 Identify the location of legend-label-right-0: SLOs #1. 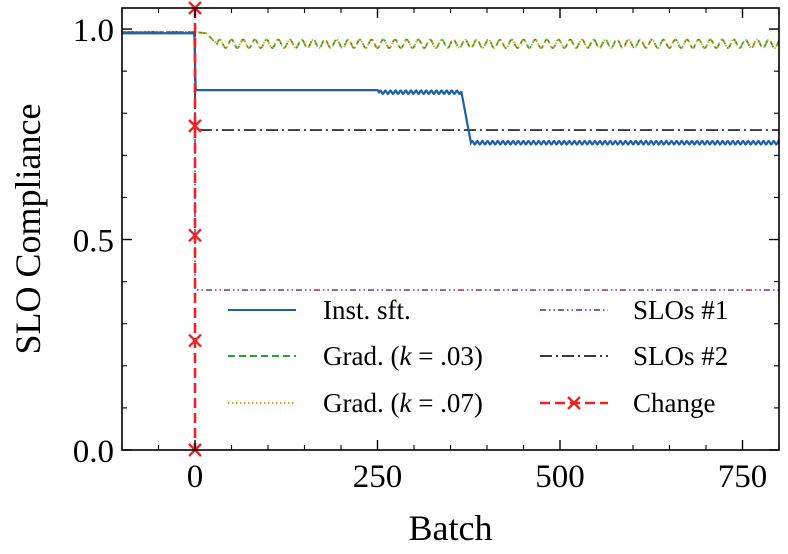
(680, 310).